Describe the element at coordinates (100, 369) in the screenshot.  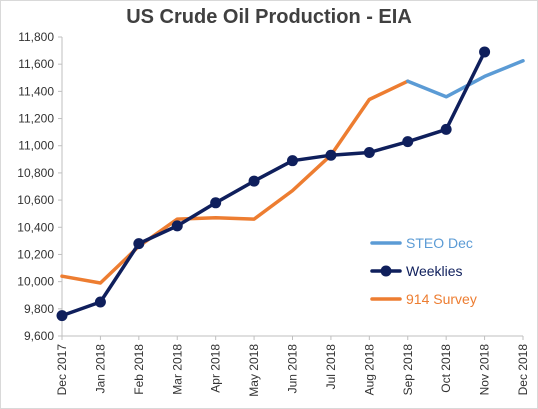
I see `x-tick-label: Jan 2018` at that location.